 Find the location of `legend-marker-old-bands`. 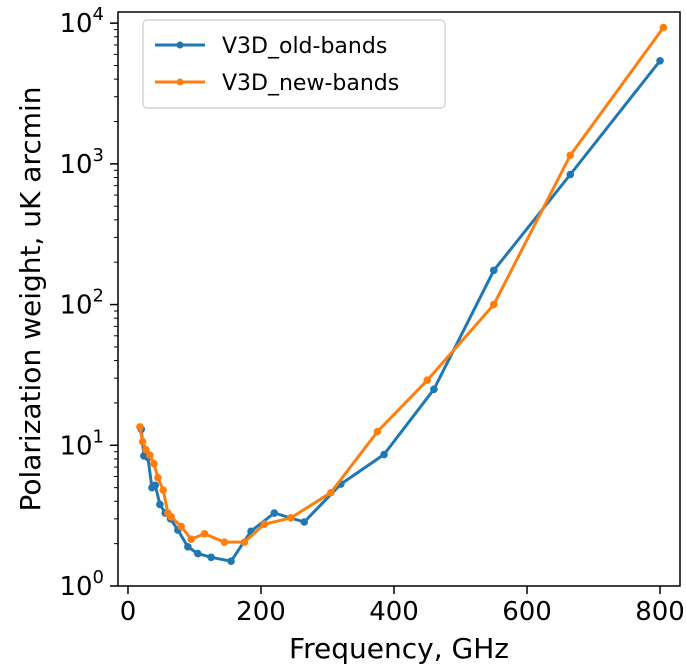

legend-marker-old-bands is located at coordinates (180, 45).